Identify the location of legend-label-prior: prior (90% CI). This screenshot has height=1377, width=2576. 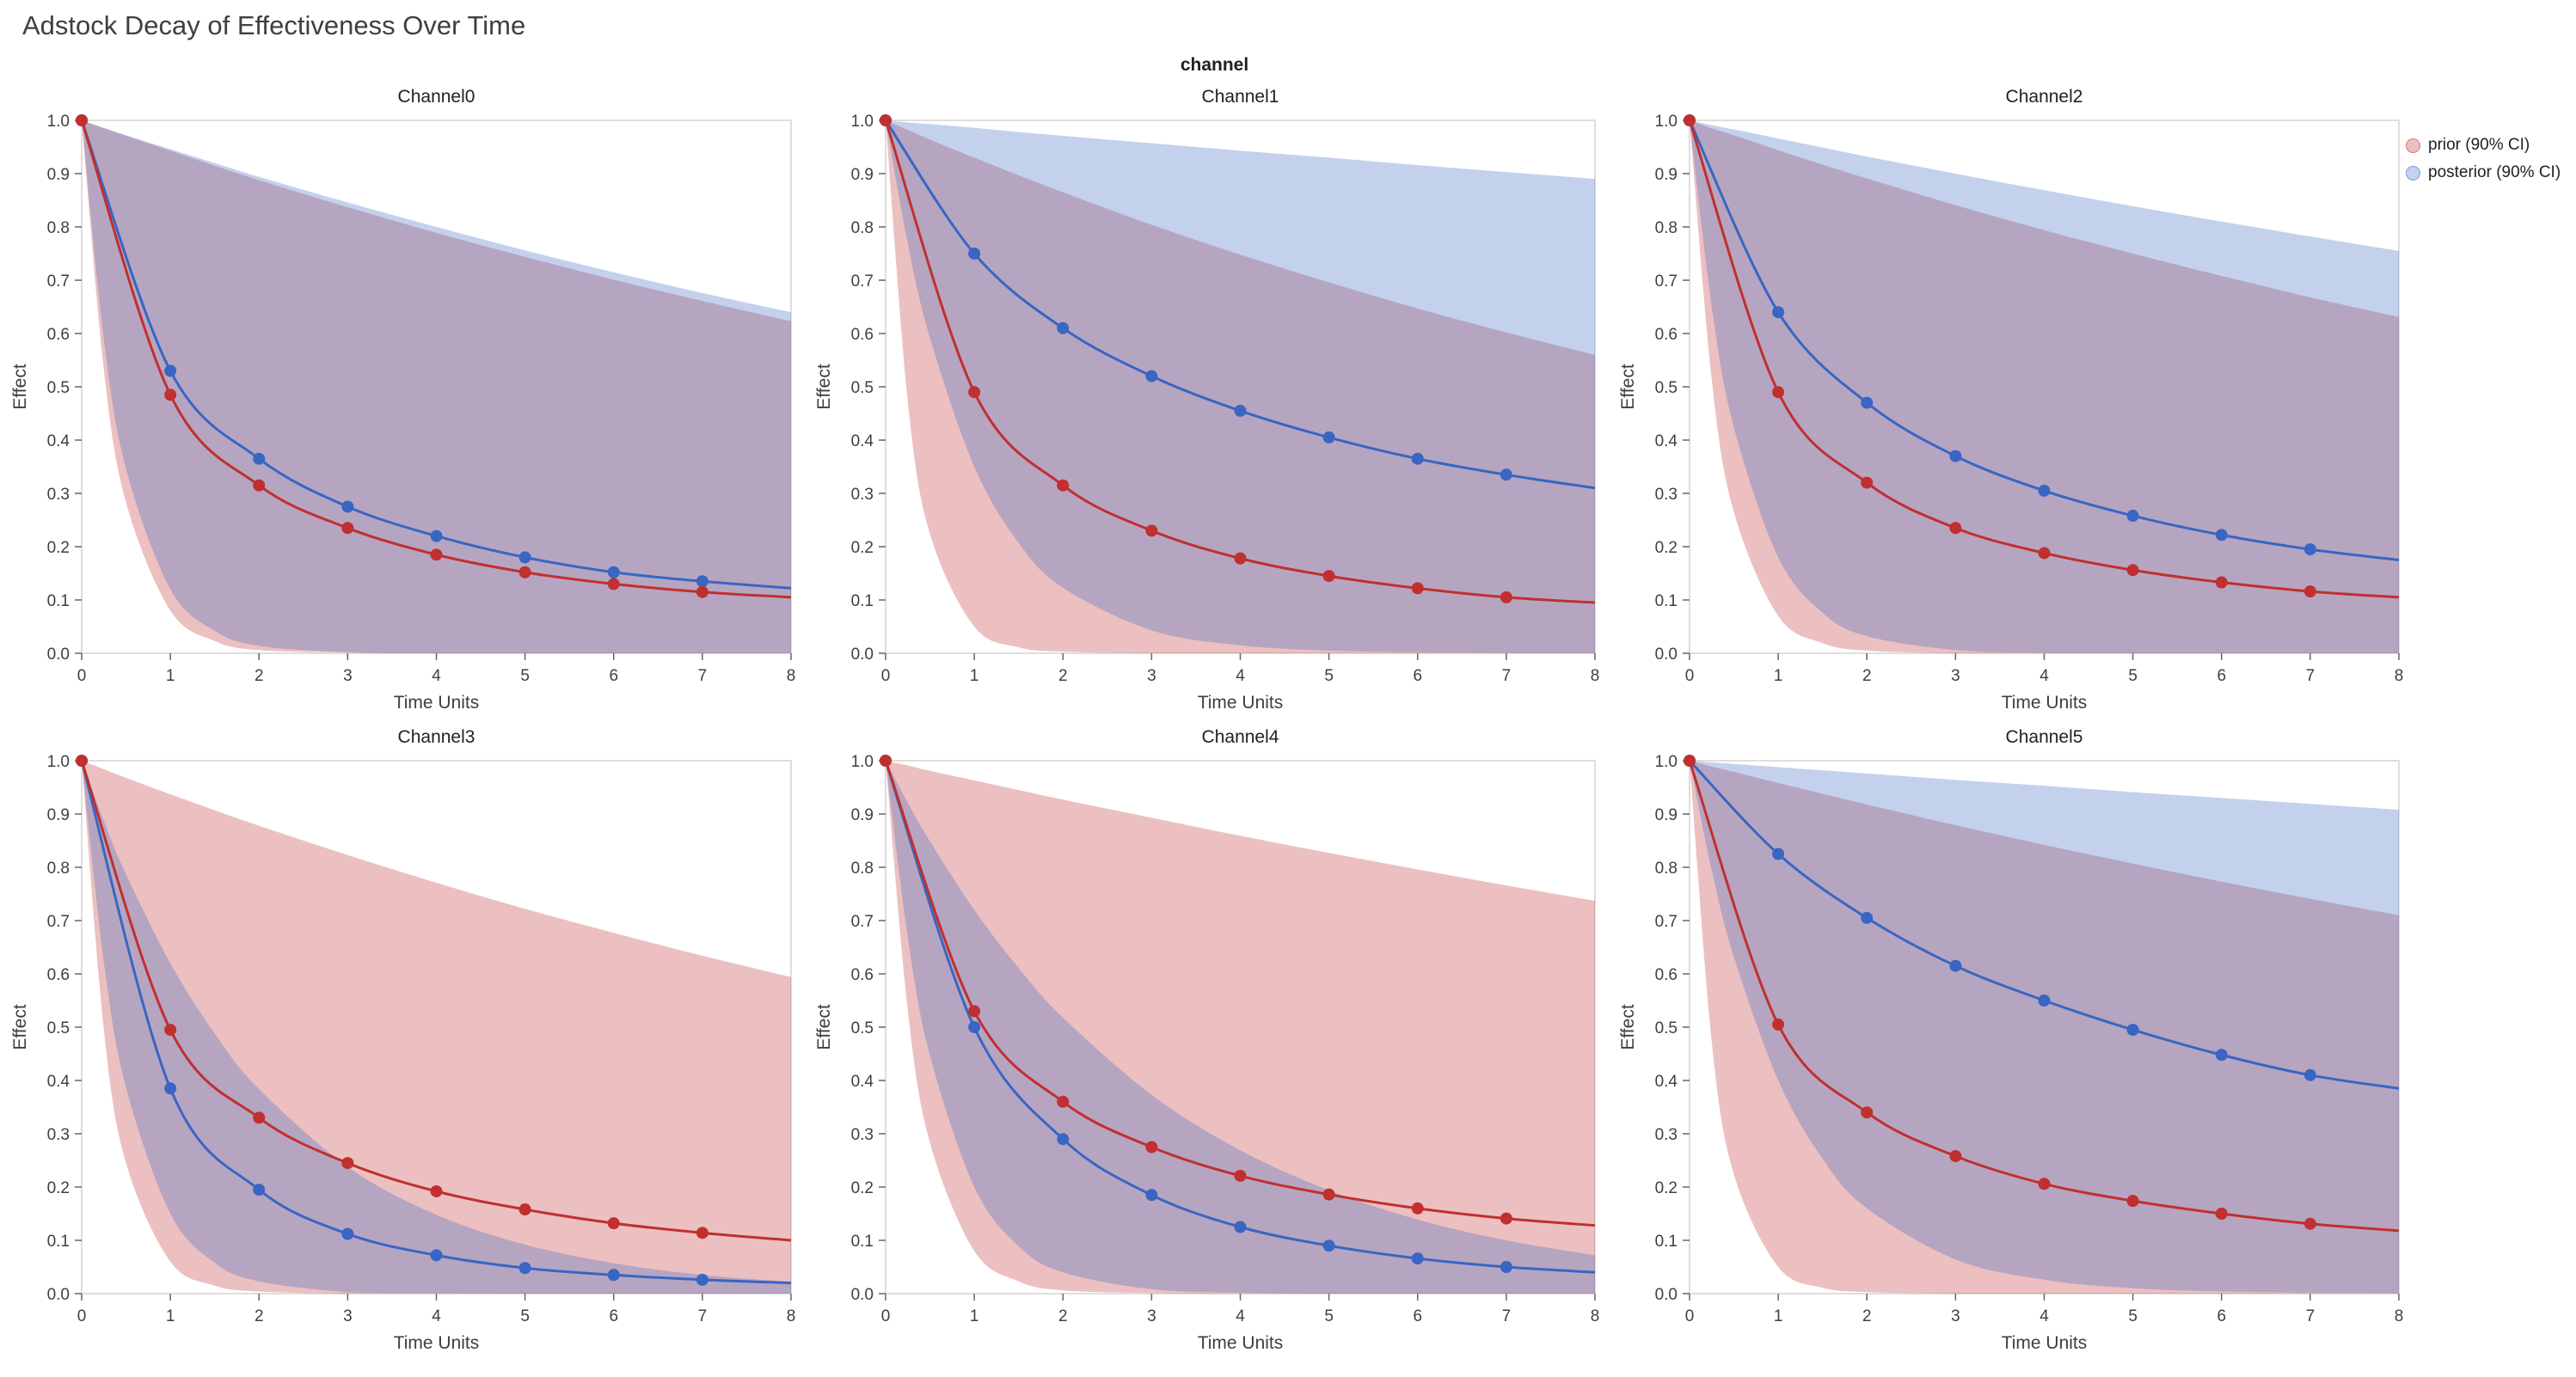
(2479, 145).